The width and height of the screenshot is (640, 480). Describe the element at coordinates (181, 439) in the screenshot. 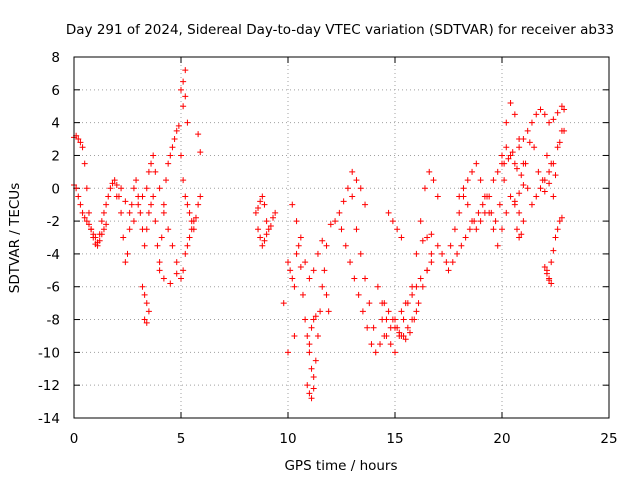

I see `x-tick-label: 5` at that location.